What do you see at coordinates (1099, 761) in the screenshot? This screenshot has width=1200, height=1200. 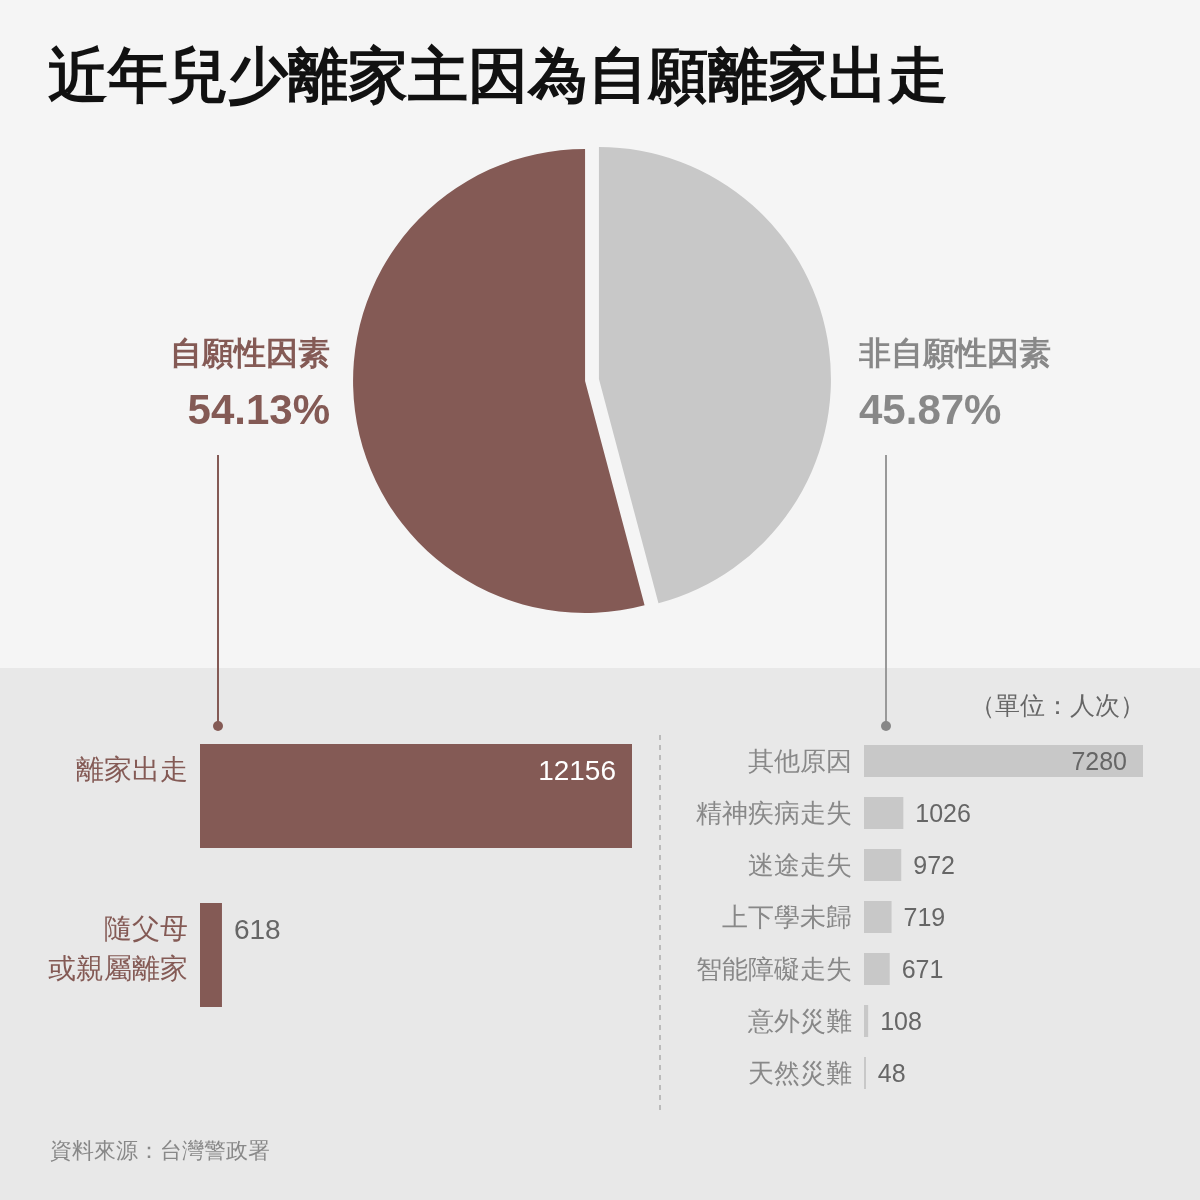 I see `data-label: 7280` at bounding box center [1099, 761].